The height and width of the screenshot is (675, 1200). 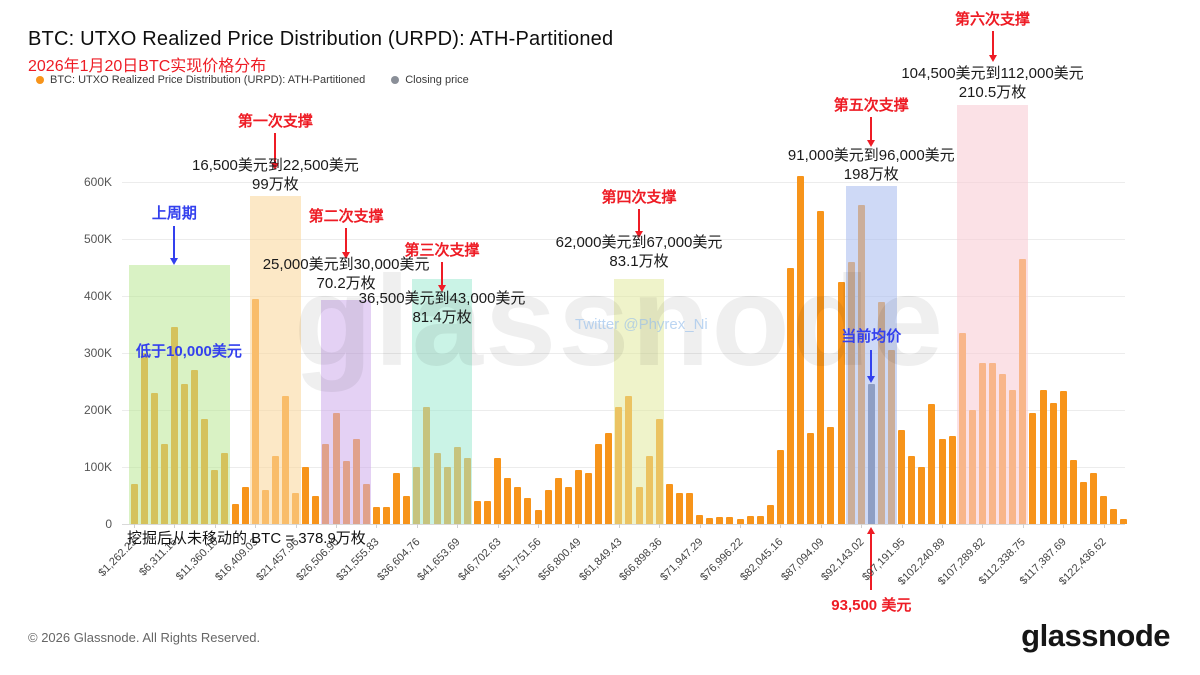 I want to click on support-5-note-text: 91,000美元到96,000美元 198万枚, so click(x=871, y=165).